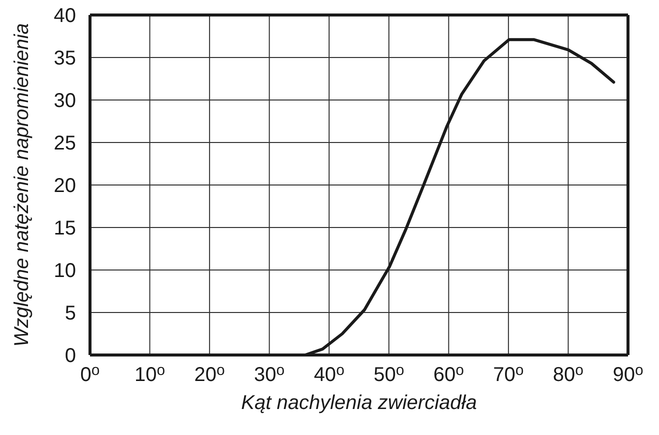 This screenshot has height=435, width=659. Describe the element at coordinates (65, 186) in the screenshot. I see `y-tick-label: 20` at that location.